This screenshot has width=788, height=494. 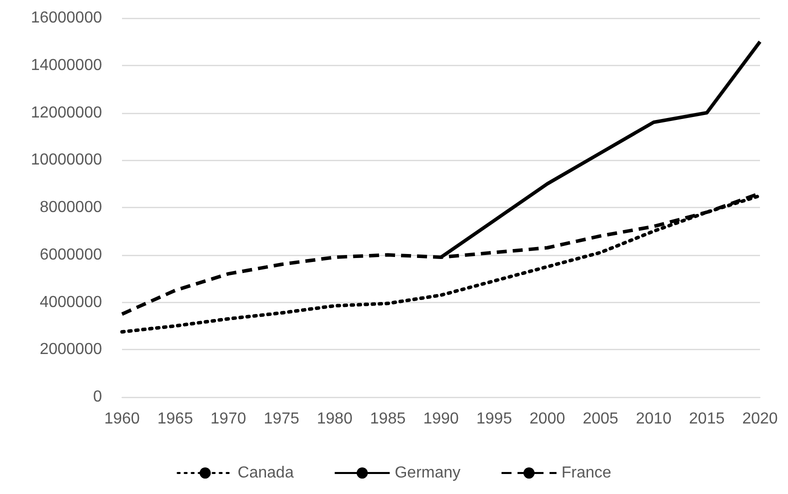 I want to click on y-tick-label: 4000000, so click(x=71, y=302).